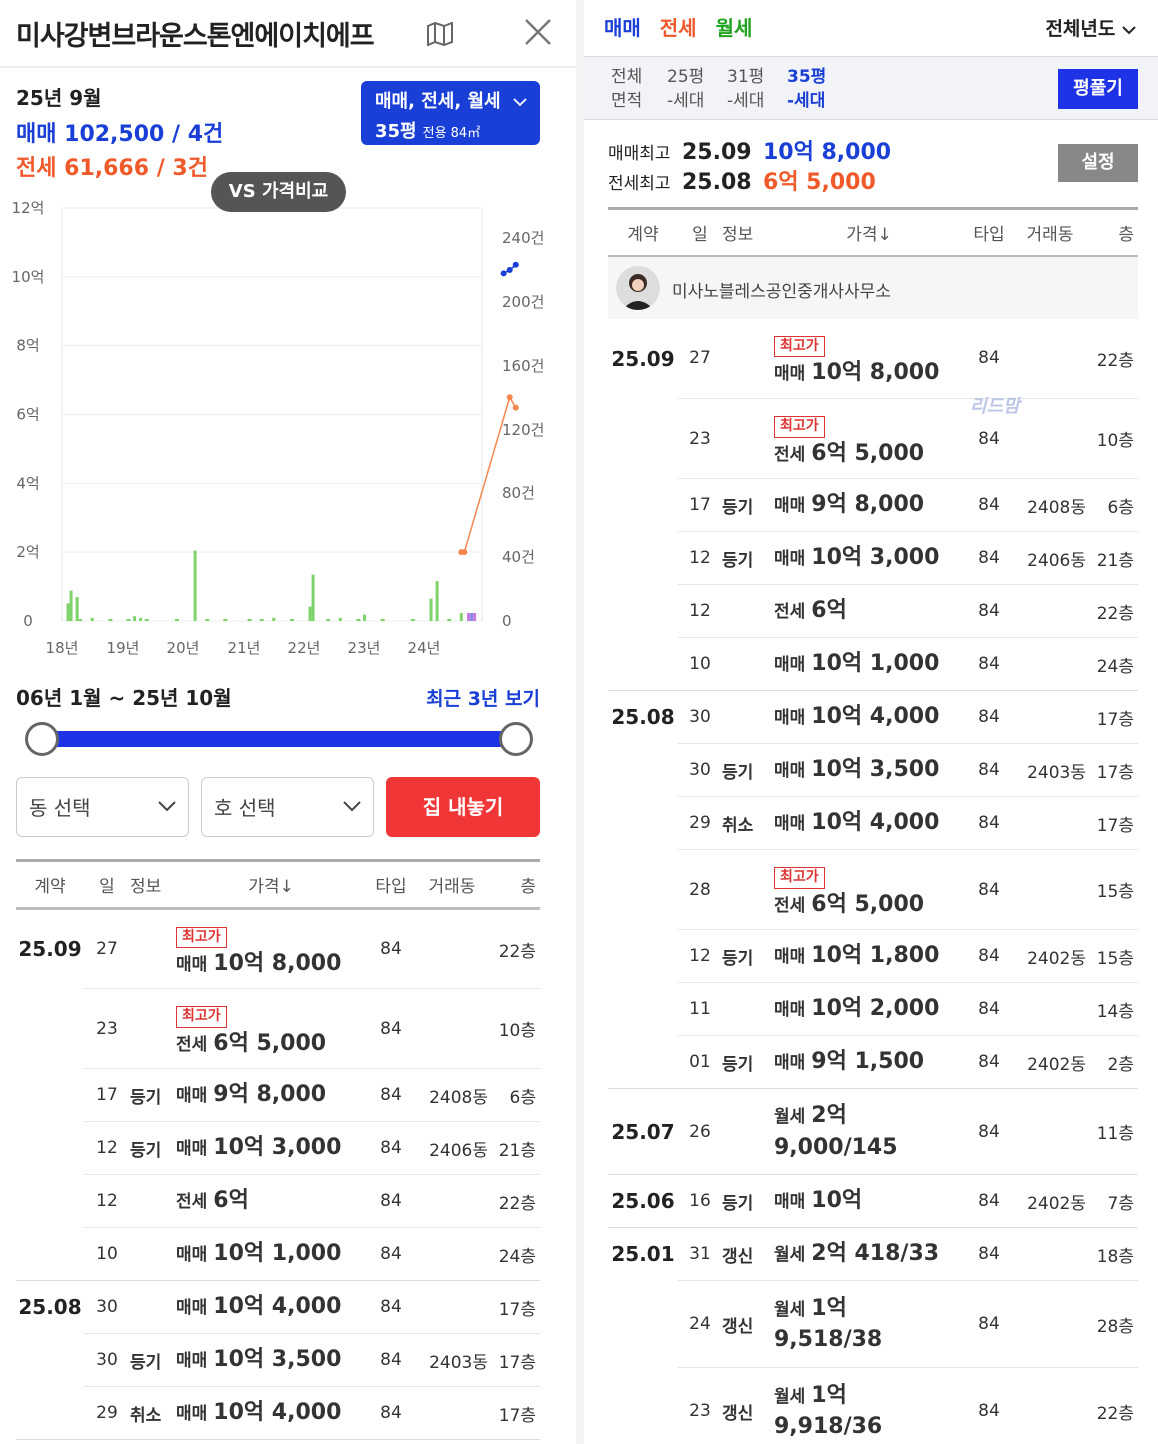  I want to click on area-all: 전체 면적, so click(626, 89).